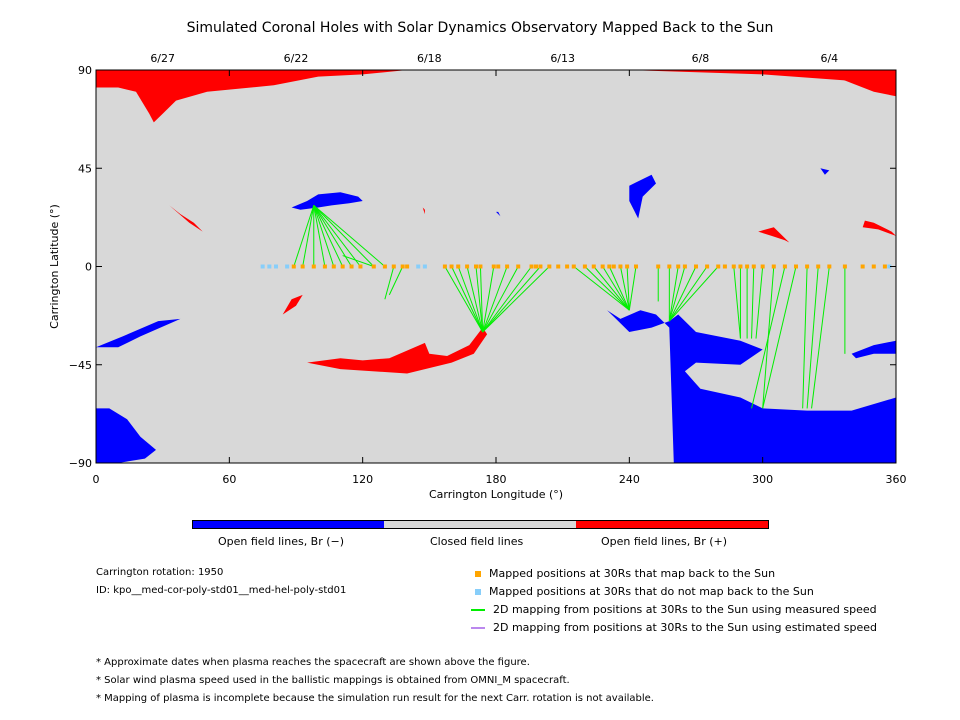  What do you see at coordinates (80, 365) in the screenshot?
I see `y-tick-label: −45` at bounding box center [80, 365].